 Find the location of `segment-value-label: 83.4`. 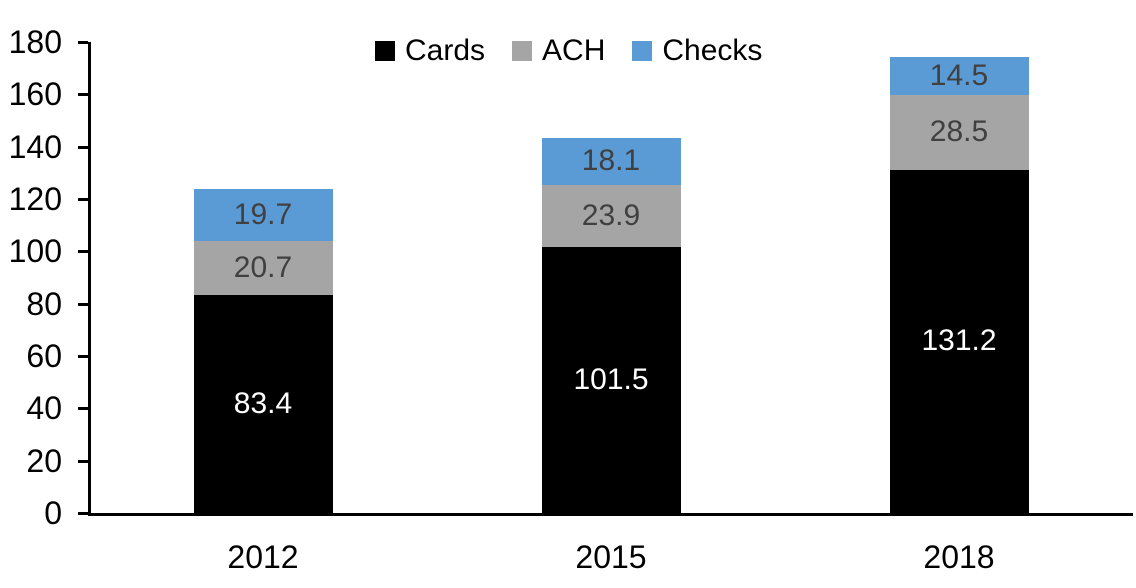

segment-value-label: 83.4 is located at coordinates (263, 403).